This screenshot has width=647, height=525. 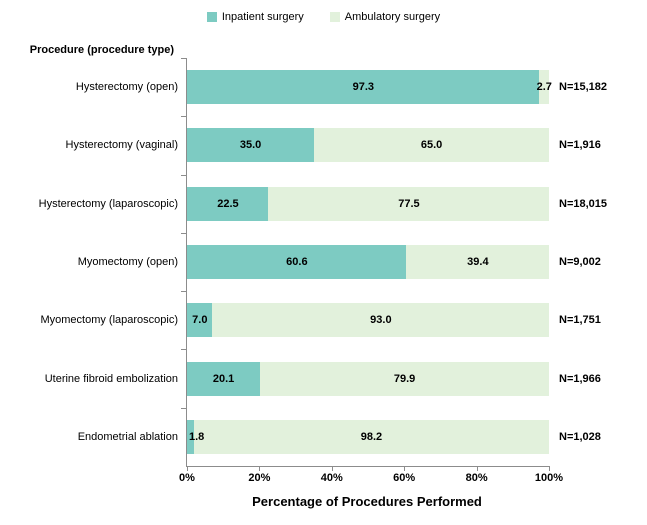 I want to click on bar-value-label: 65.0, so click(x=431, y=145).